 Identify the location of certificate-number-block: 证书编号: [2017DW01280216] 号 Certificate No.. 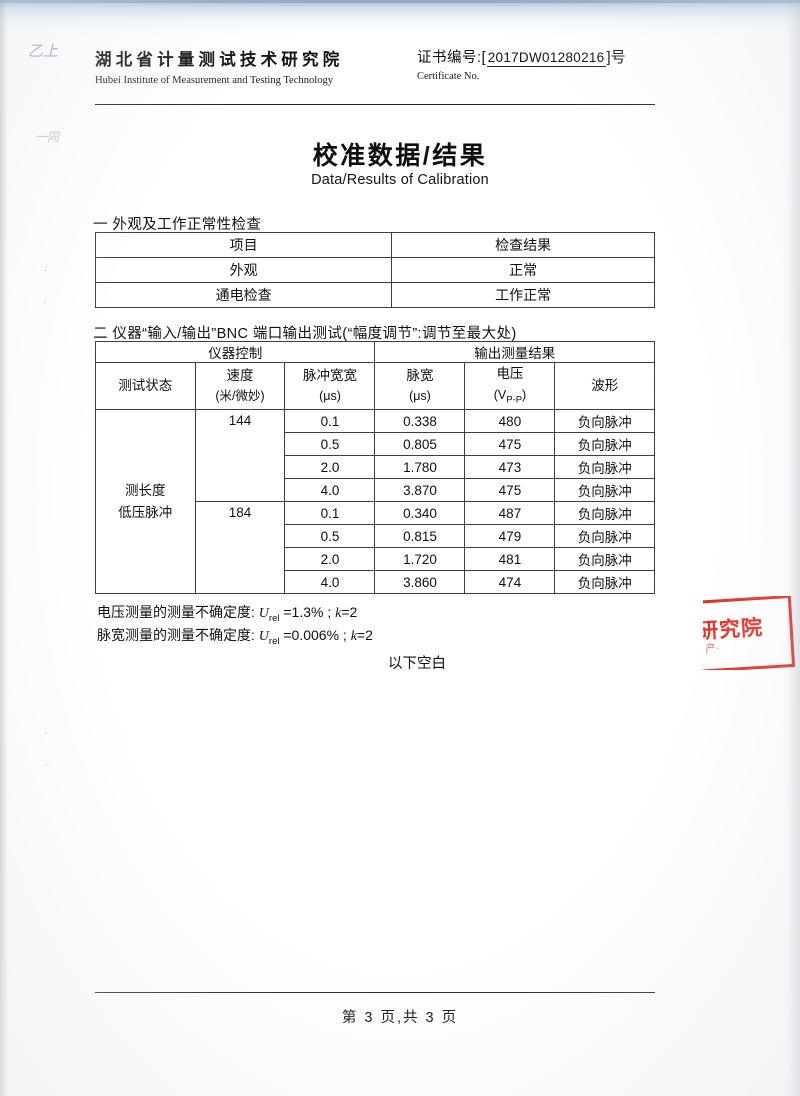
(533, 64).